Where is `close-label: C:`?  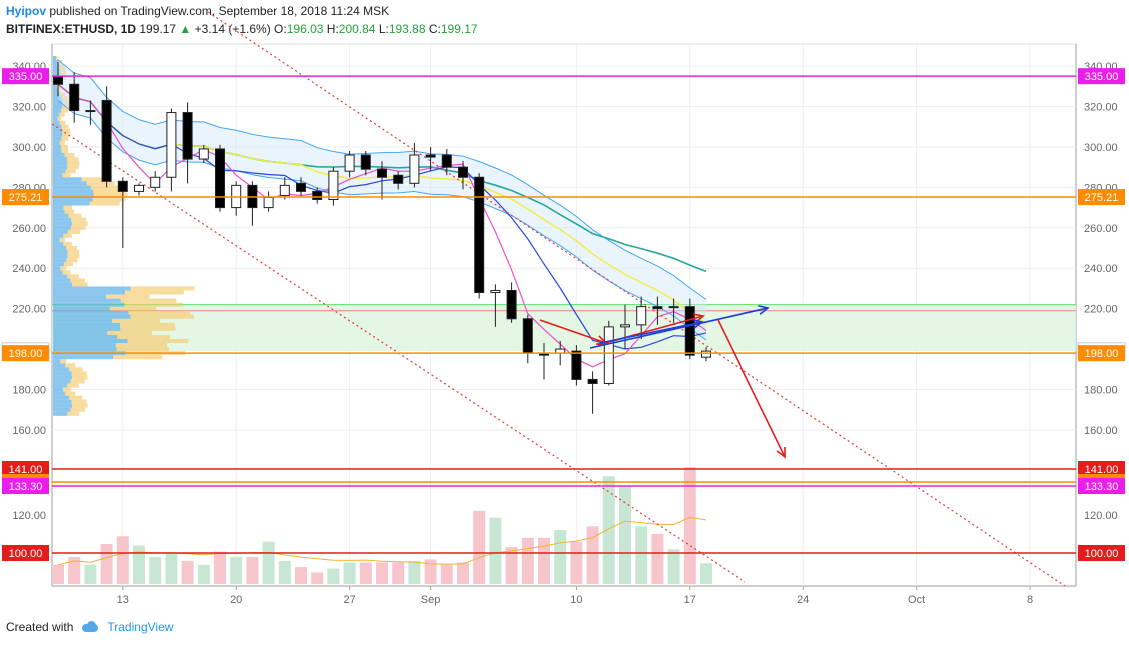 close-label: C: is located at coordinates (434, 29).